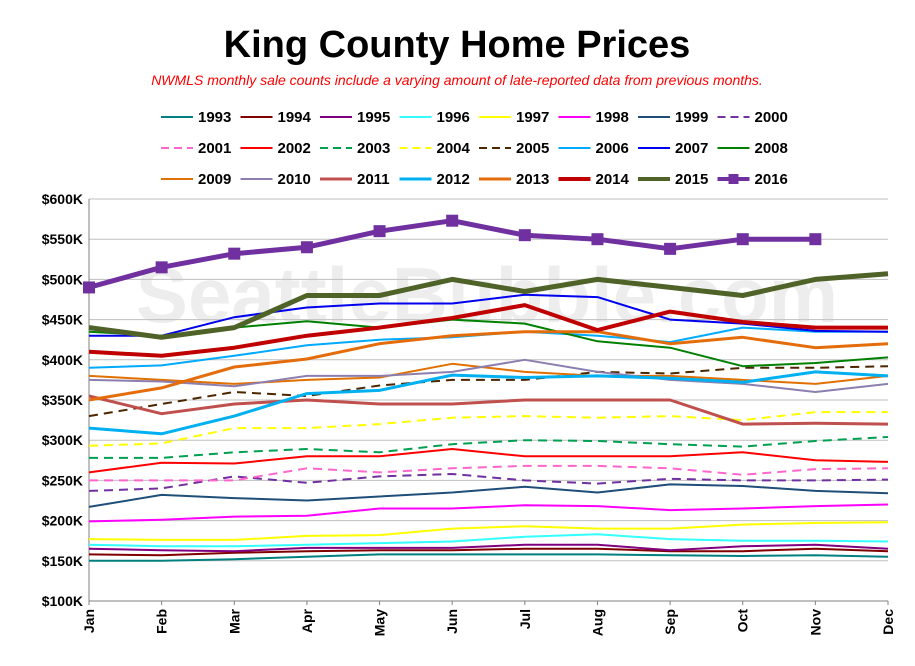 The image size is (915, 666). Describe the element at coordinates (488, 461) in the screenshot. I see `series-line-2002` at that location.